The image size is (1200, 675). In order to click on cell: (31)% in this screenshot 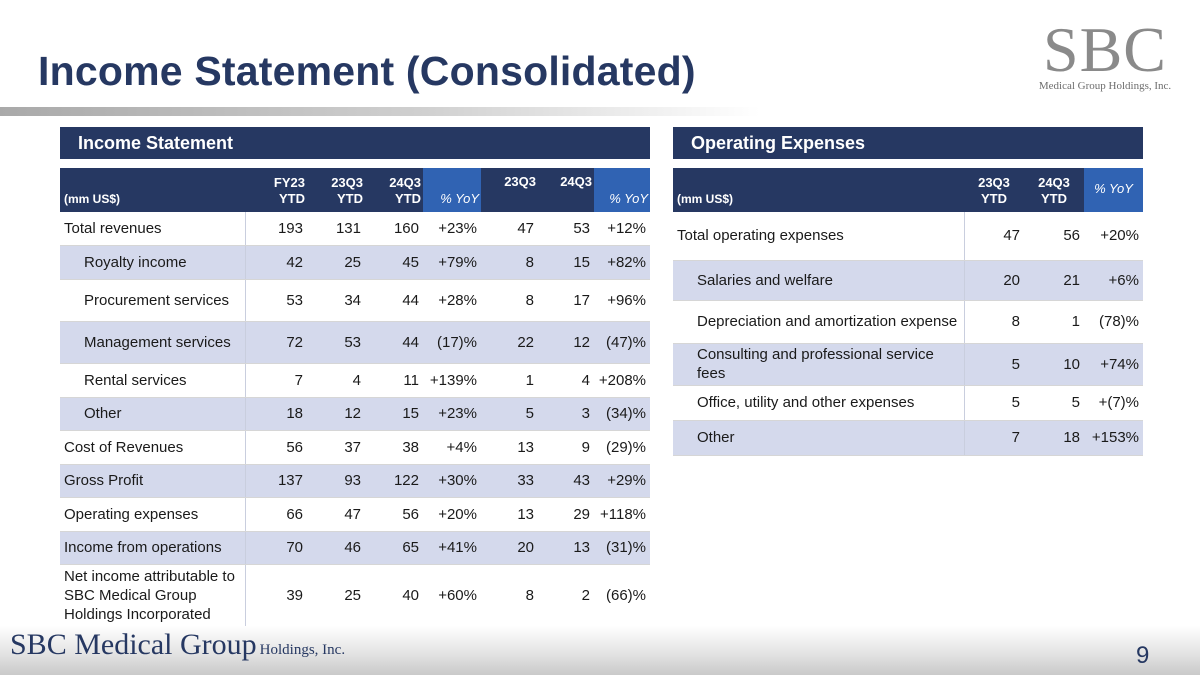, I will do `click(622, 548)`.